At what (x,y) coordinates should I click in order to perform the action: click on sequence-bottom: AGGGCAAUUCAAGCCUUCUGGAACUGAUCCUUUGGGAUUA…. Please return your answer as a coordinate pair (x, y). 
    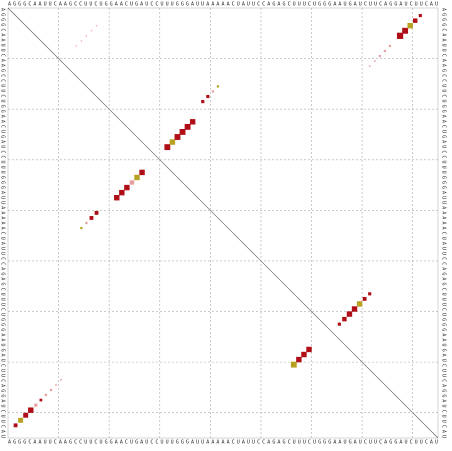
    Looking at the image, I should click on (223, 443).